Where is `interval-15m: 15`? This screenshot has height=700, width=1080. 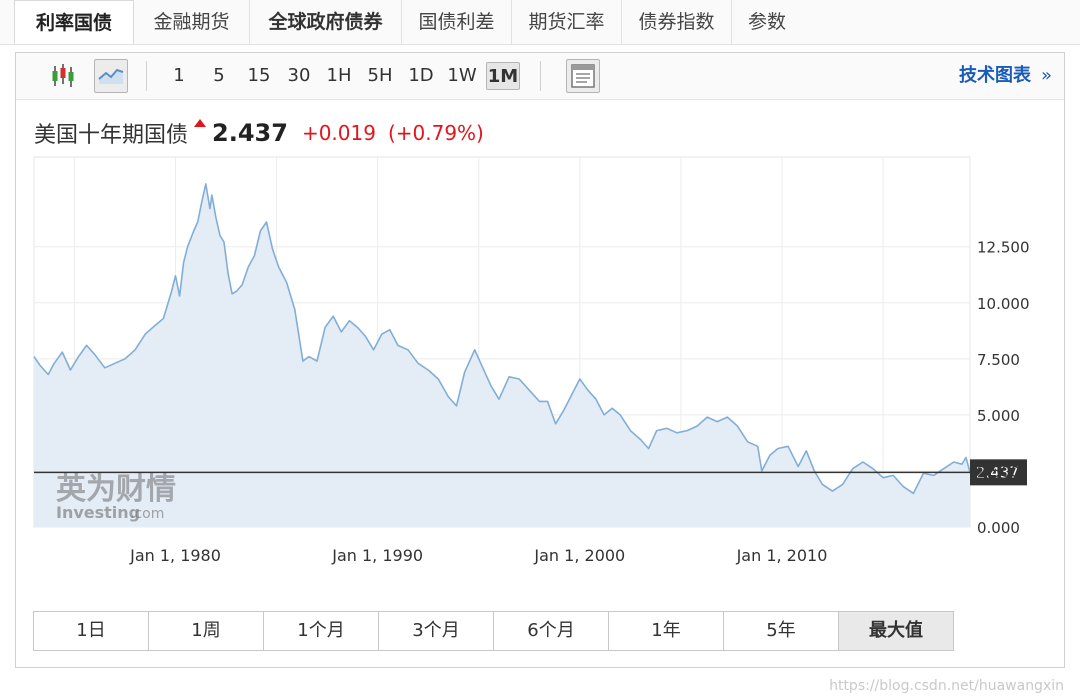
interval-15m: 15 is located at coordinates (259, 76).